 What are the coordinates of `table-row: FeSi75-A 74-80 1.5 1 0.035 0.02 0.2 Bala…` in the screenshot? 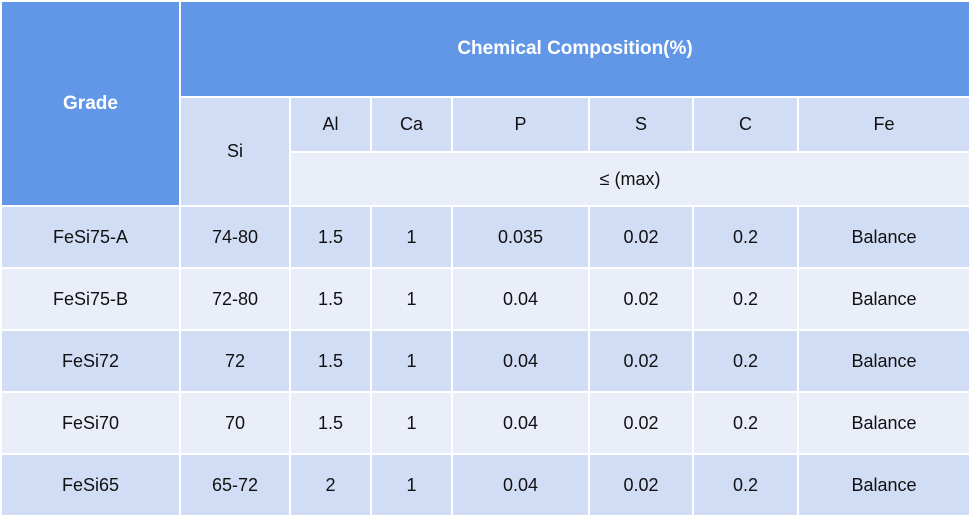 It's located at (484, 237).